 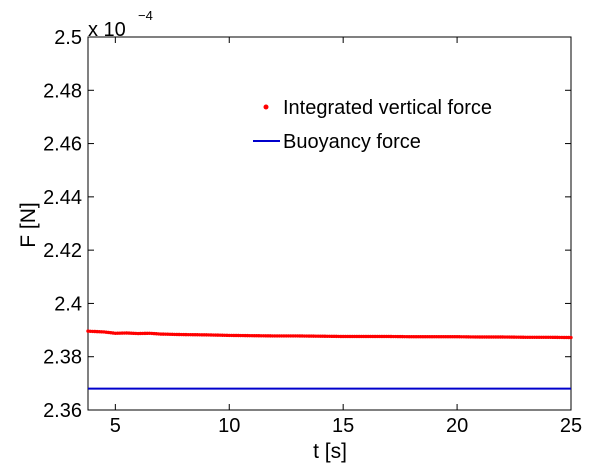 What do you see at coordinates (68, 304) in the screenshot?
I see `y-tick-label: 2.4` at bounding box center [68, 304].